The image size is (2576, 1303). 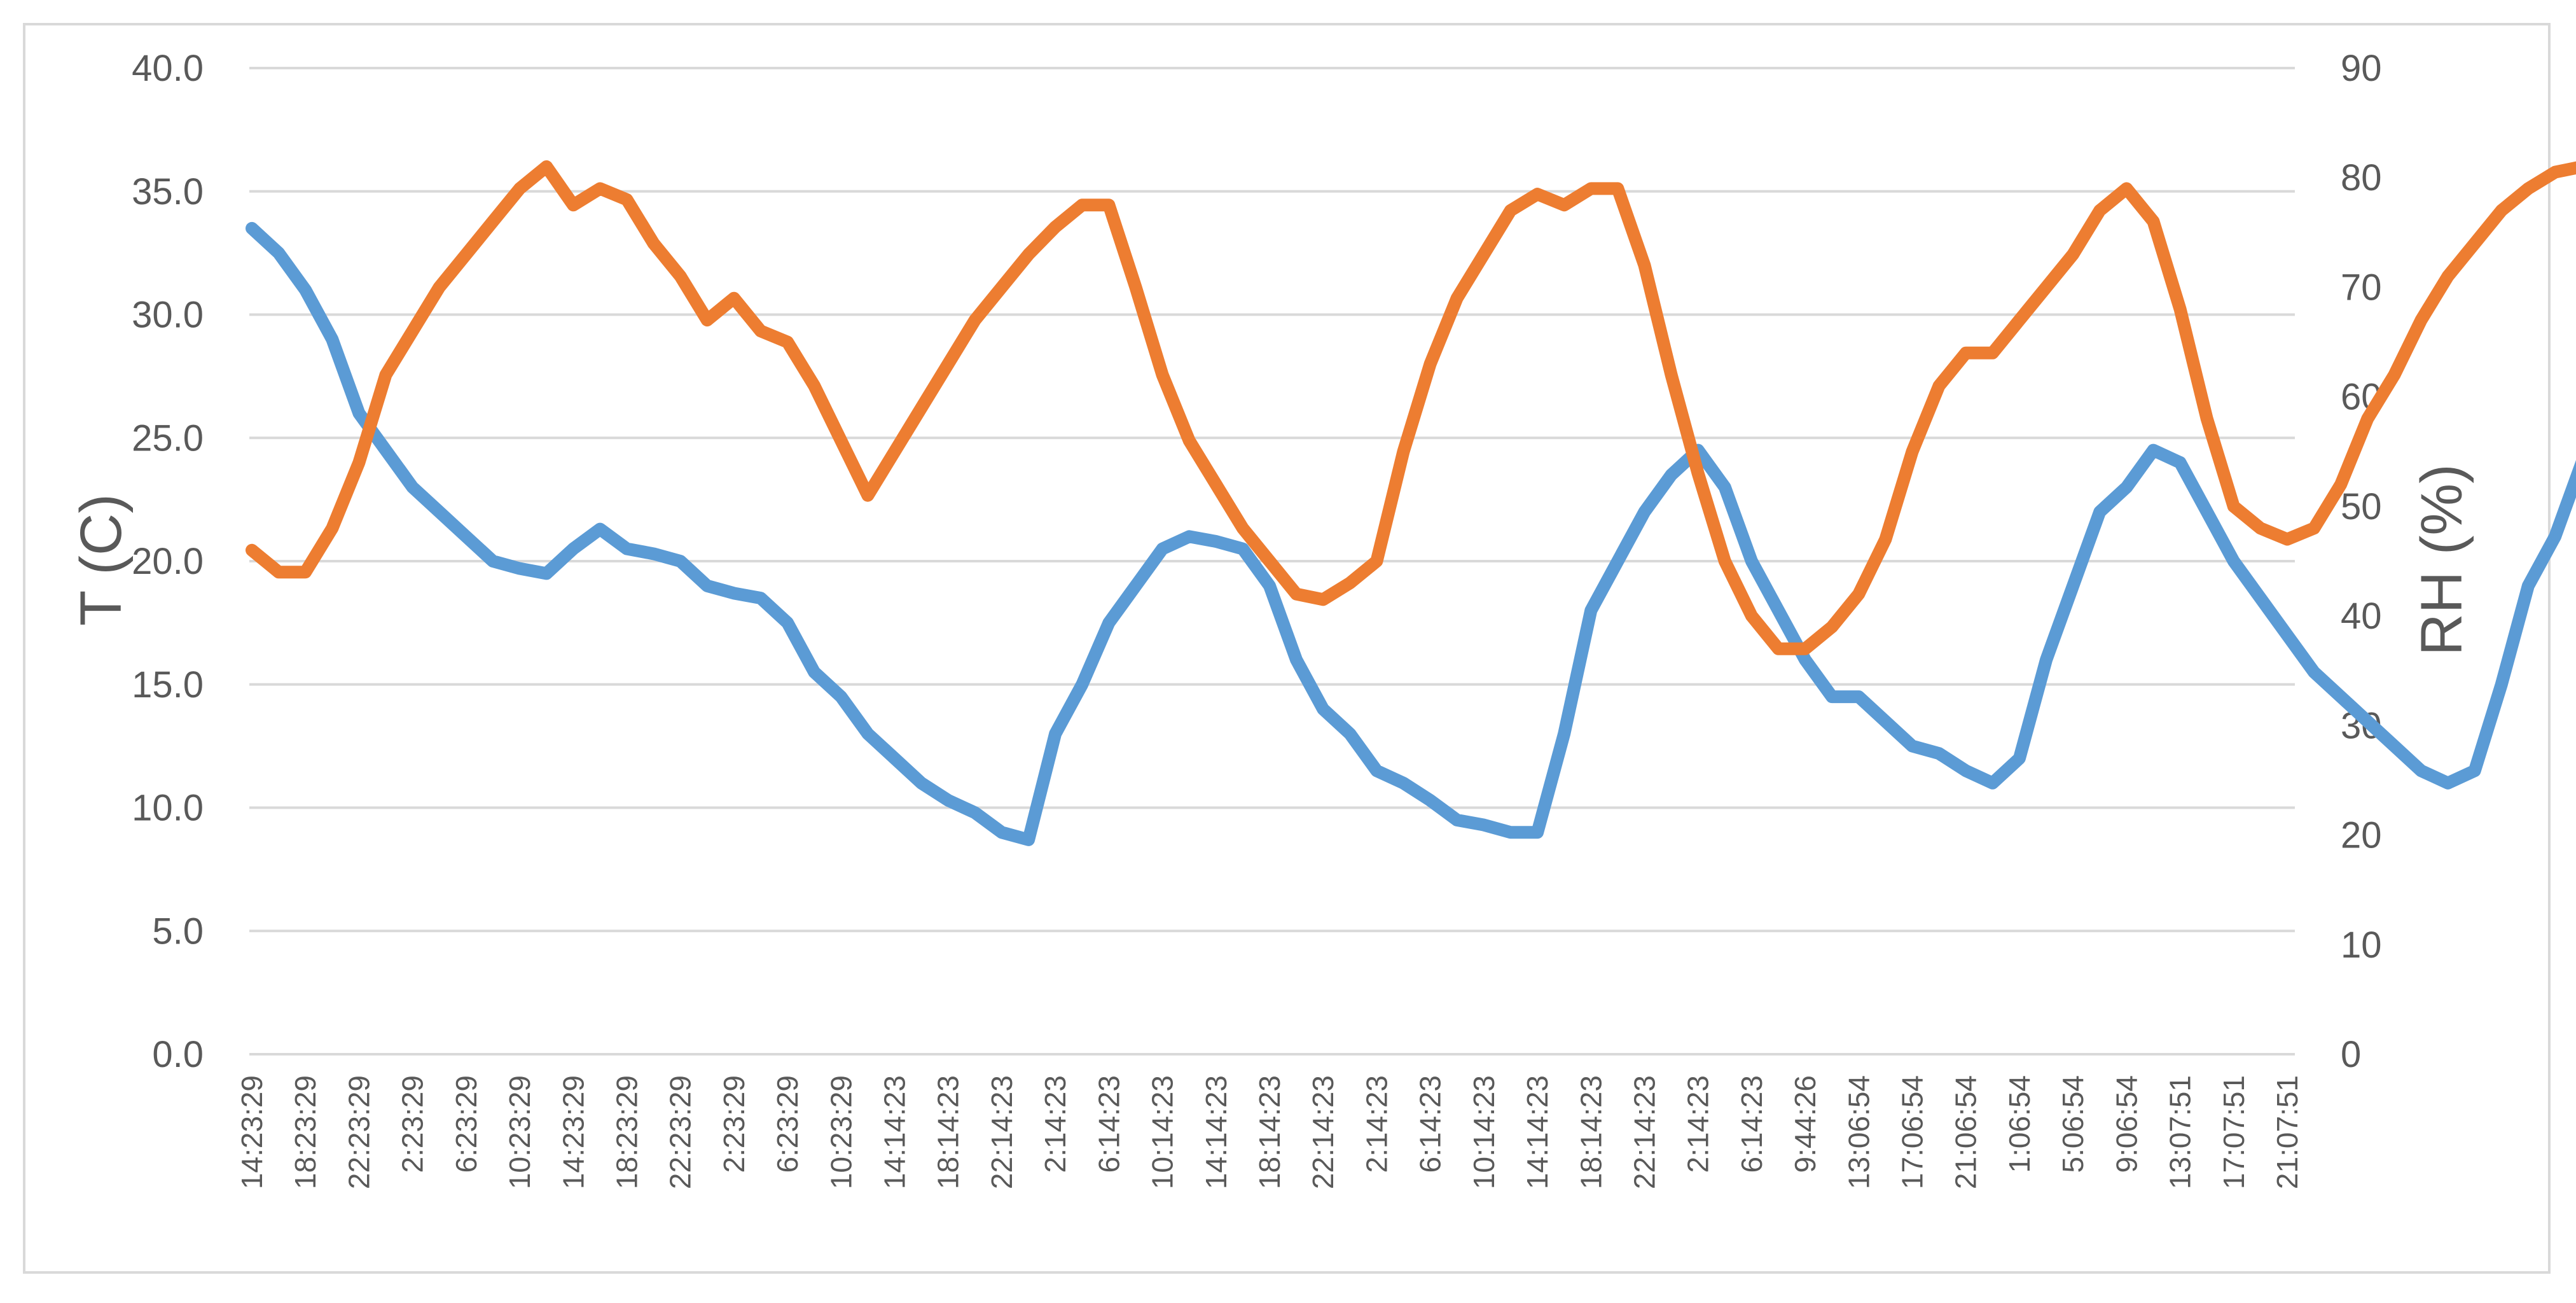 What do you see at coordinates (168, 808) in the screenshot?
I see `y-left-tick-label: 10.0` at bounding box center [168, 808].